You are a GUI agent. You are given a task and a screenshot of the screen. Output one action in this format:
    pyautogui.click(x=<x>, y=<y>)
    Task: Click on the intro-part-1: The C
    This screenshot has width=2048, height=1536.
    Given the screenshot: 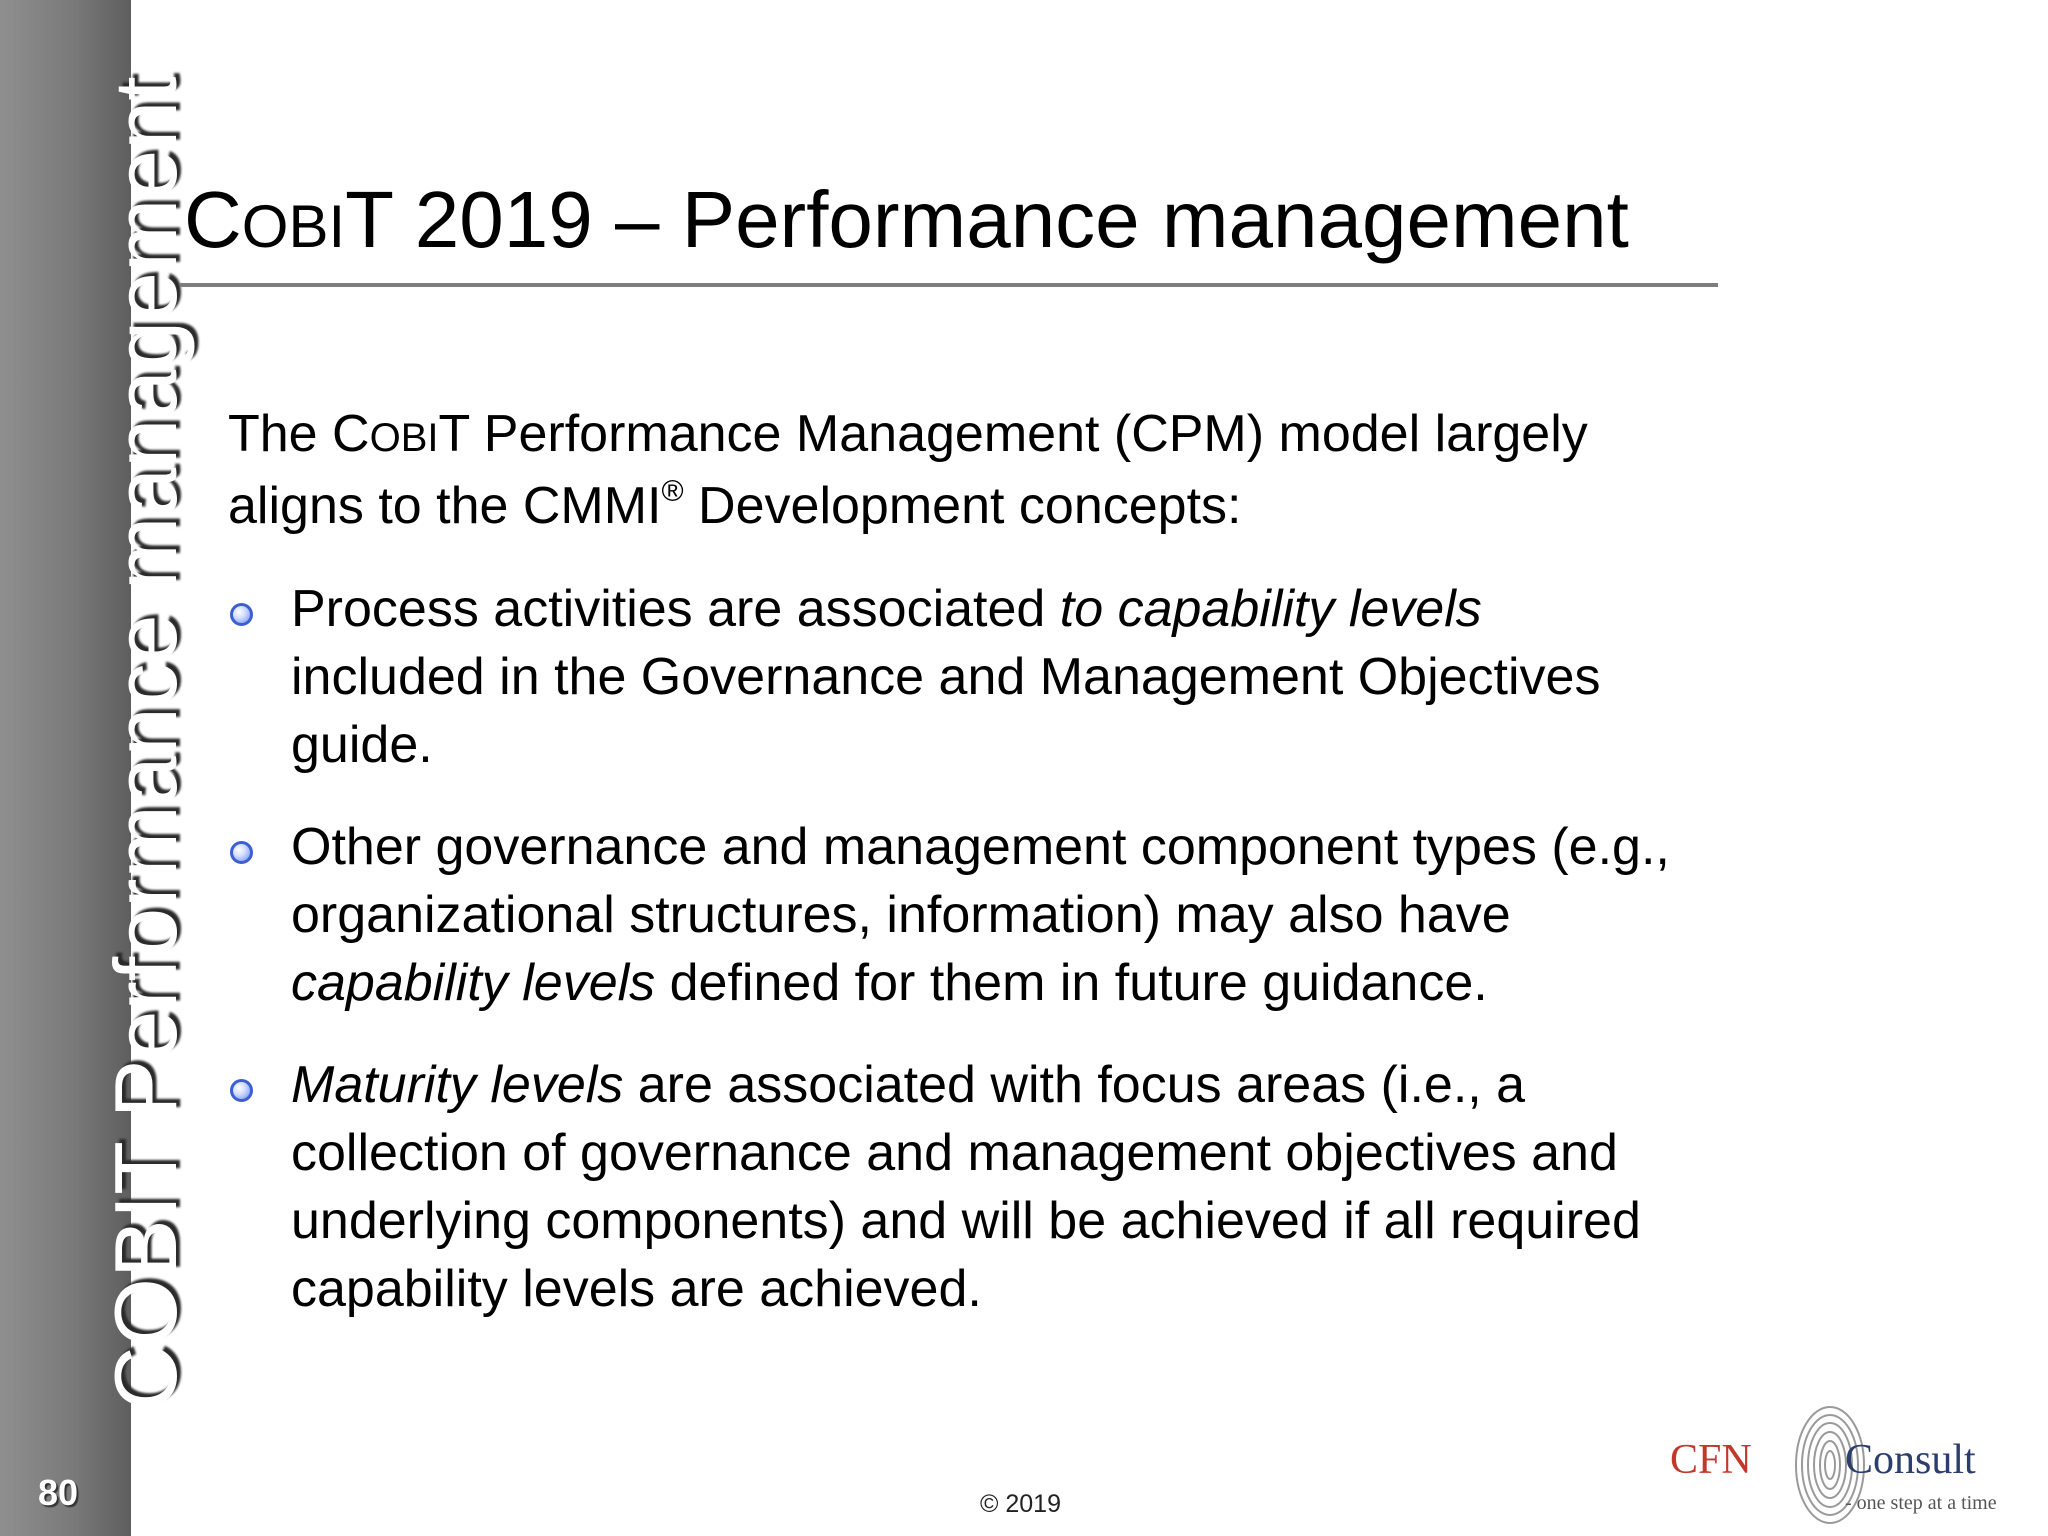 What is the action you would take?
    pyautogui.click(x=299, y=434)
    